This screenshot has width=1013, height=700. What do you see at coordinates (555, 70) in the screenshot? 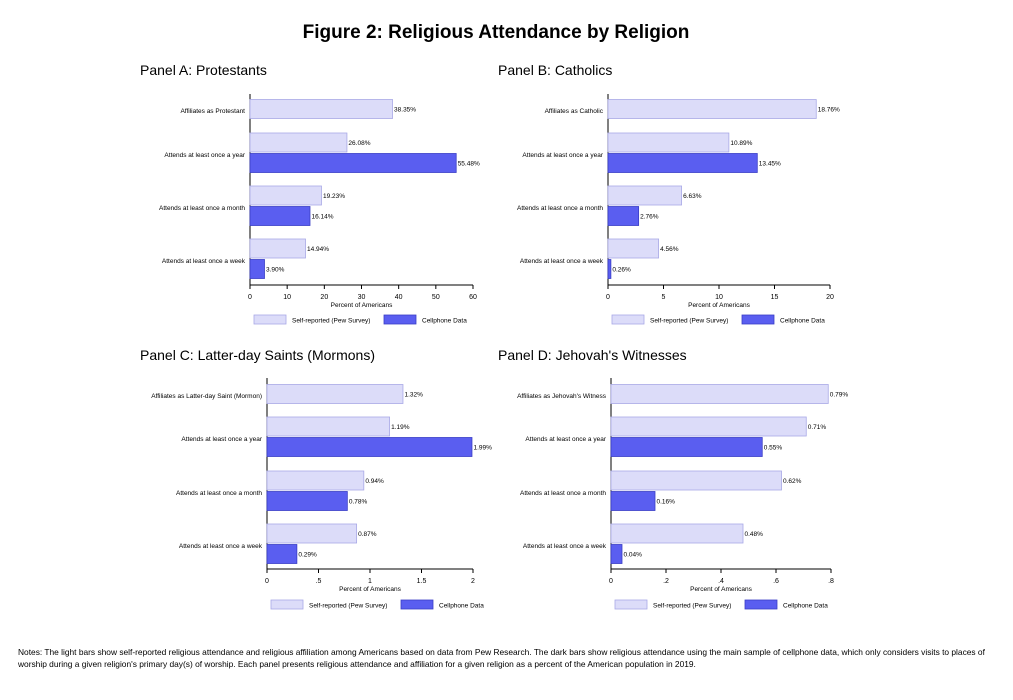
I see `panel-b-title: Panel B: Catholics` at bounding box center [555, 70].